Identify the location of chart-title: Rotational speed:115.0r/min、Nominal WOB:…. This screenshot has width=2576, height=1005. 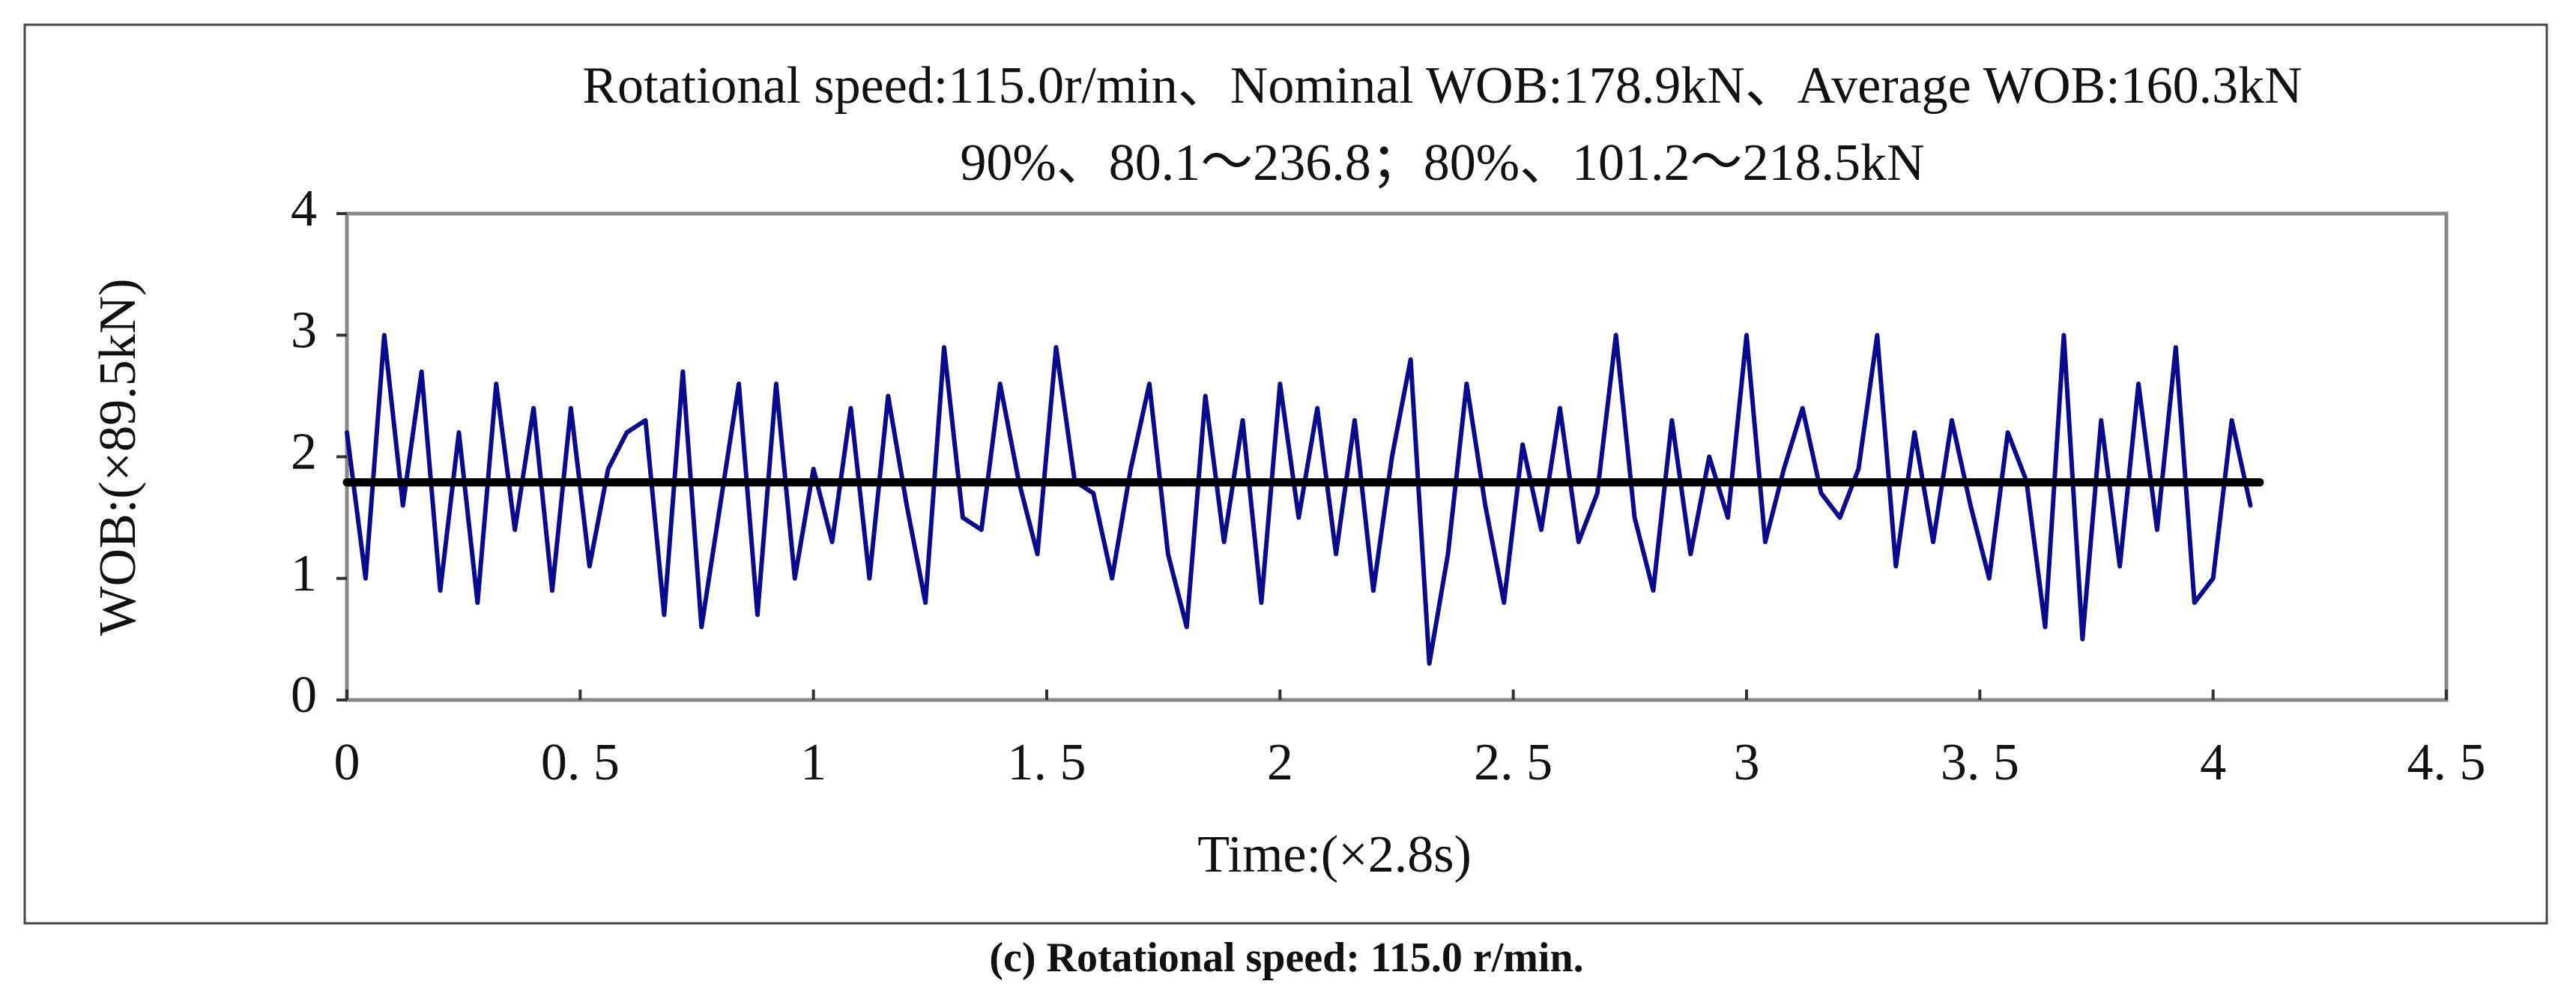
(1442, 86).